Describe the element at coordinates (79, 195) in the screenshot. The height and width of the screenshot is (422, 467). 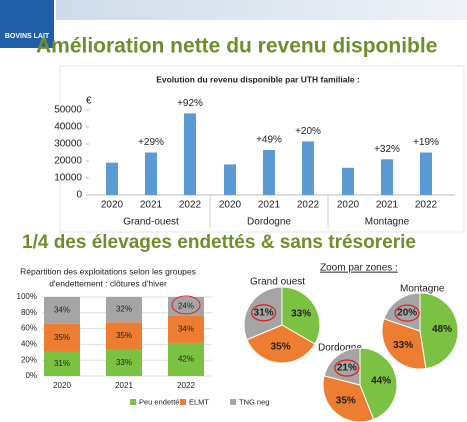
I see `y-tick-label: 0` at that location.